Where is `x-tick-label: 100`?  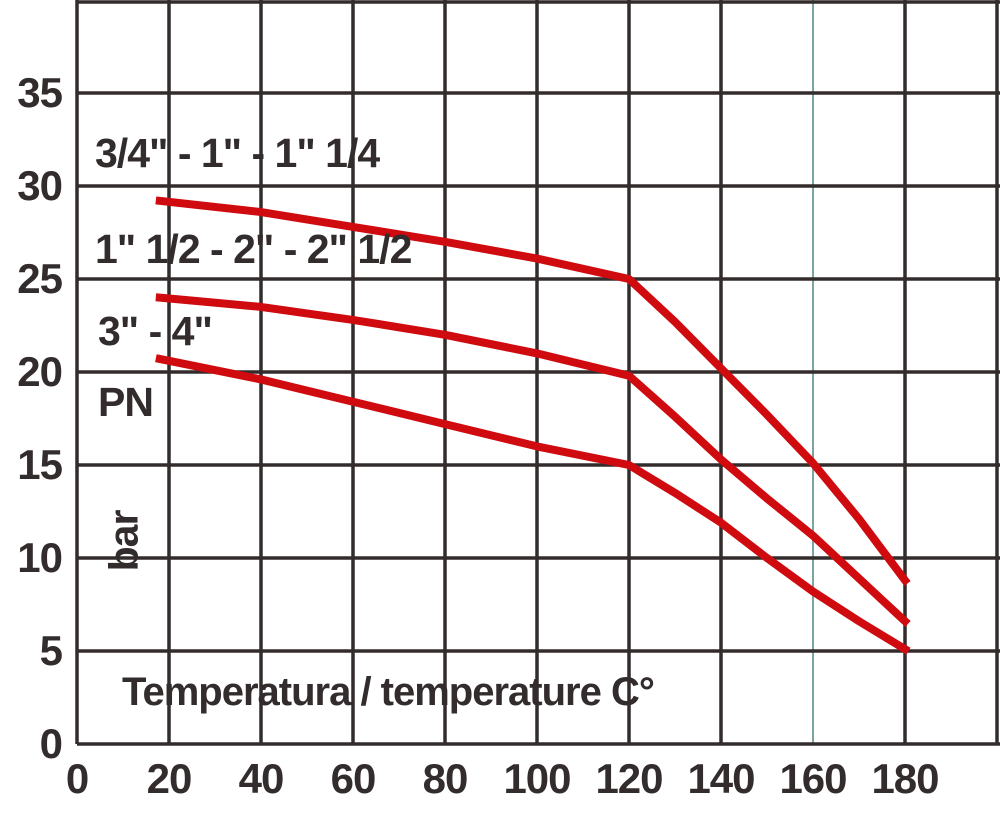
x-tick-label: 100 is located at coordinates (537, 778).